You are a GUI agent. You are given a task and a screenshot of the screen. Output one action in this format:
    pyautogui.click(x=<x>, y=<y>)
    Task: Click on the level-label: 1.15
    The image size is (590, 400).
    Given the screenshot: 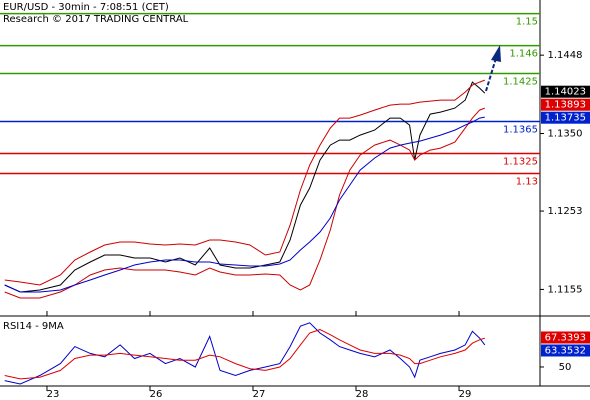 What is the action you would take?
    pyautogui.click(x=527, y=22)
    